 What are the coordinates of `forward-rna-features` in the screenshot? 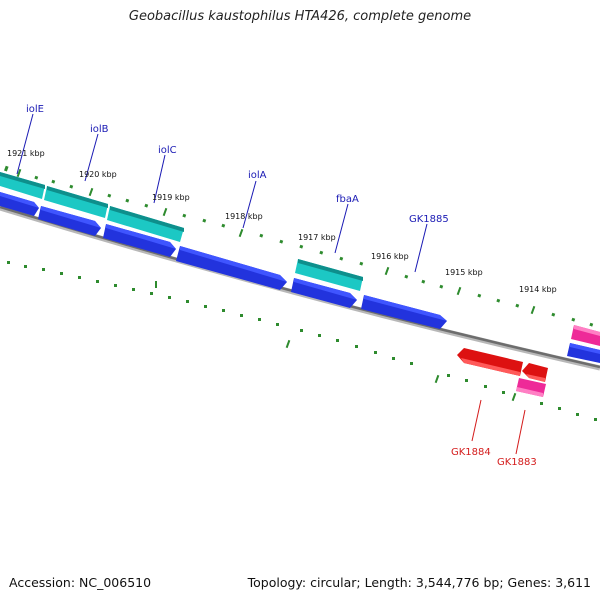 It's located at (181, 231).